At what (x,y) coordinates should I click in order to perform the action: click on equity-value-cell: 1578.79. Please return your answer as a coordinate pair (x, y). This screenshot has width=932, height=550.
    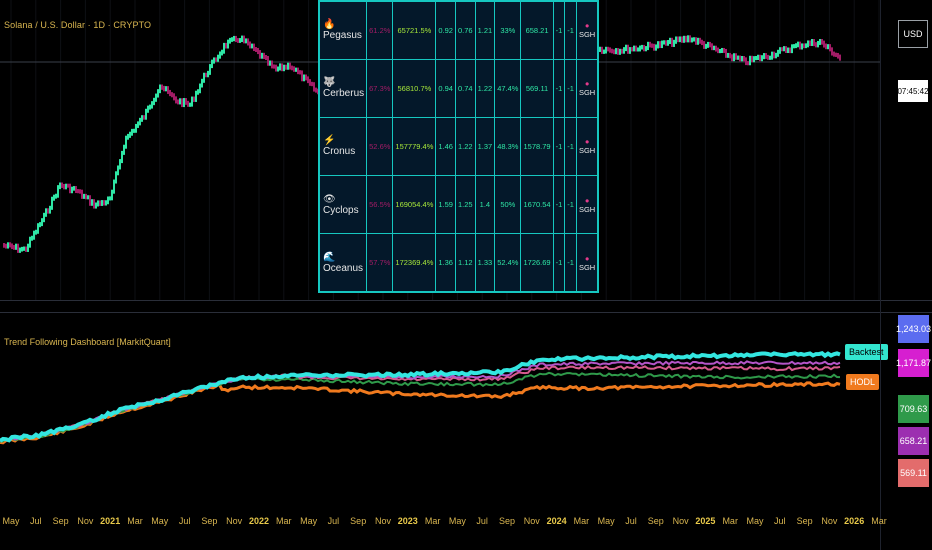
    Looking at the image, I should click on (537, 146).